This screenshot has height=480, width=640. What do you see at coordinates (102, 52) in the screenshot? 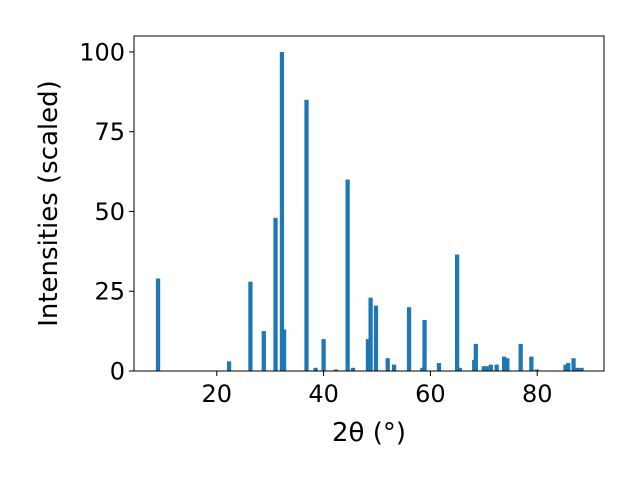
I see `y-tick-label: 100` at bounding box center [102, 52].